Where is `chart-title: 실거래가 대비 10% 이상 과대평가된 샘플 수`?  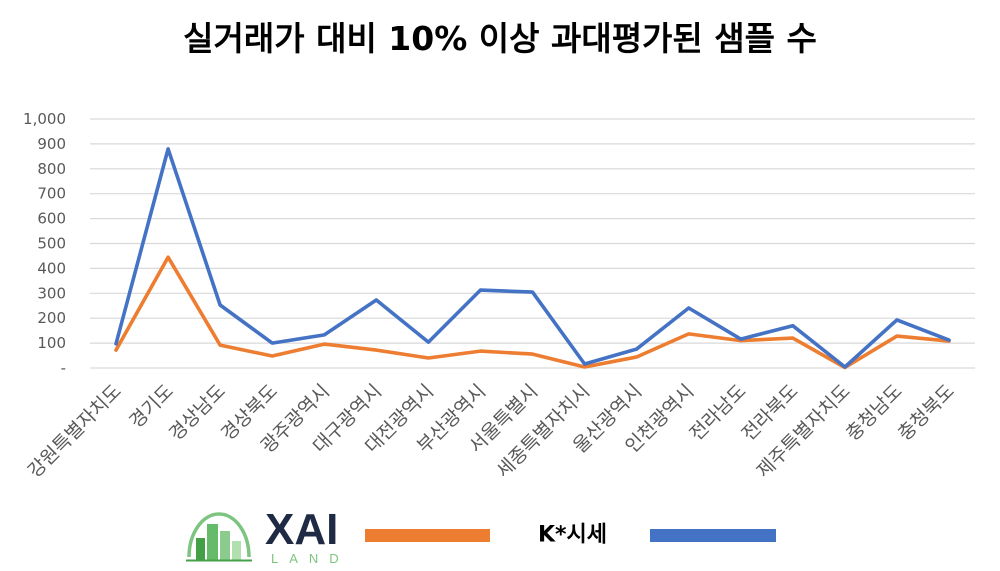 chart-title: 실거래가 대비 10% 이상 과대평가된 샘플 수 is located at coordinates (500, 38).